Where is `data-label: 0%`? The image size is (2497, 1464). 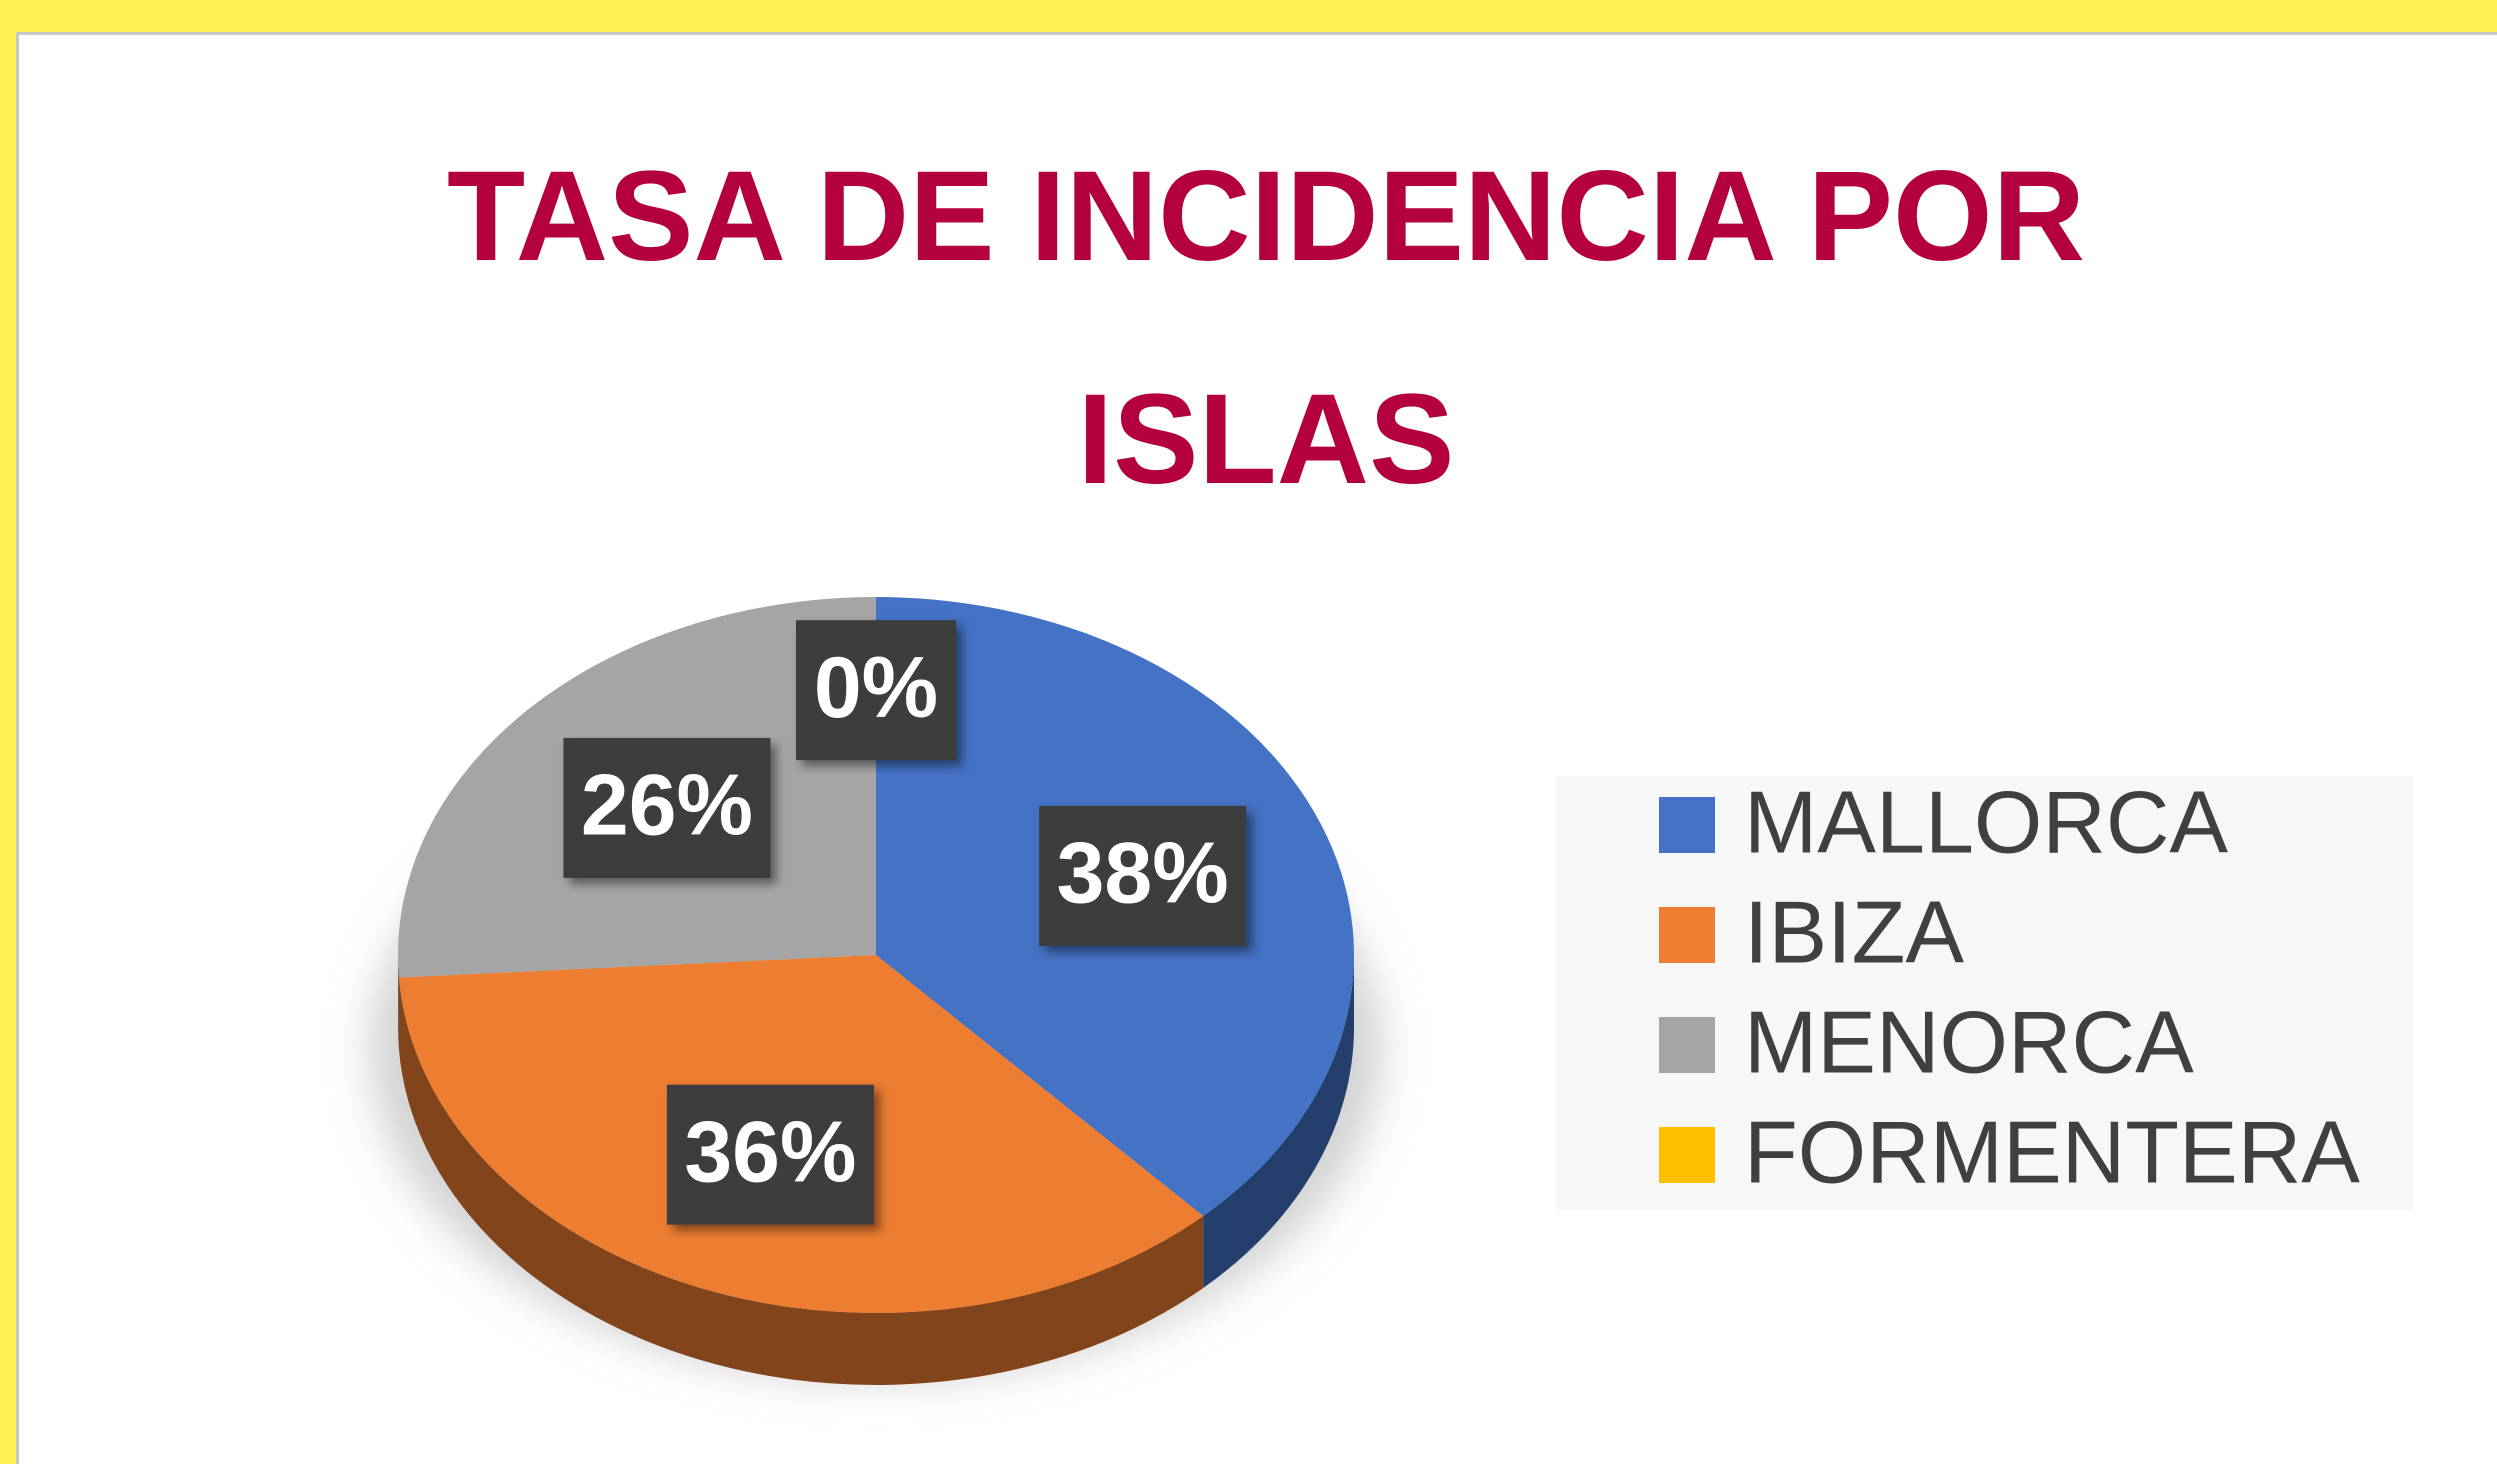
data-label: 0% is located at coordinates (876, 688).